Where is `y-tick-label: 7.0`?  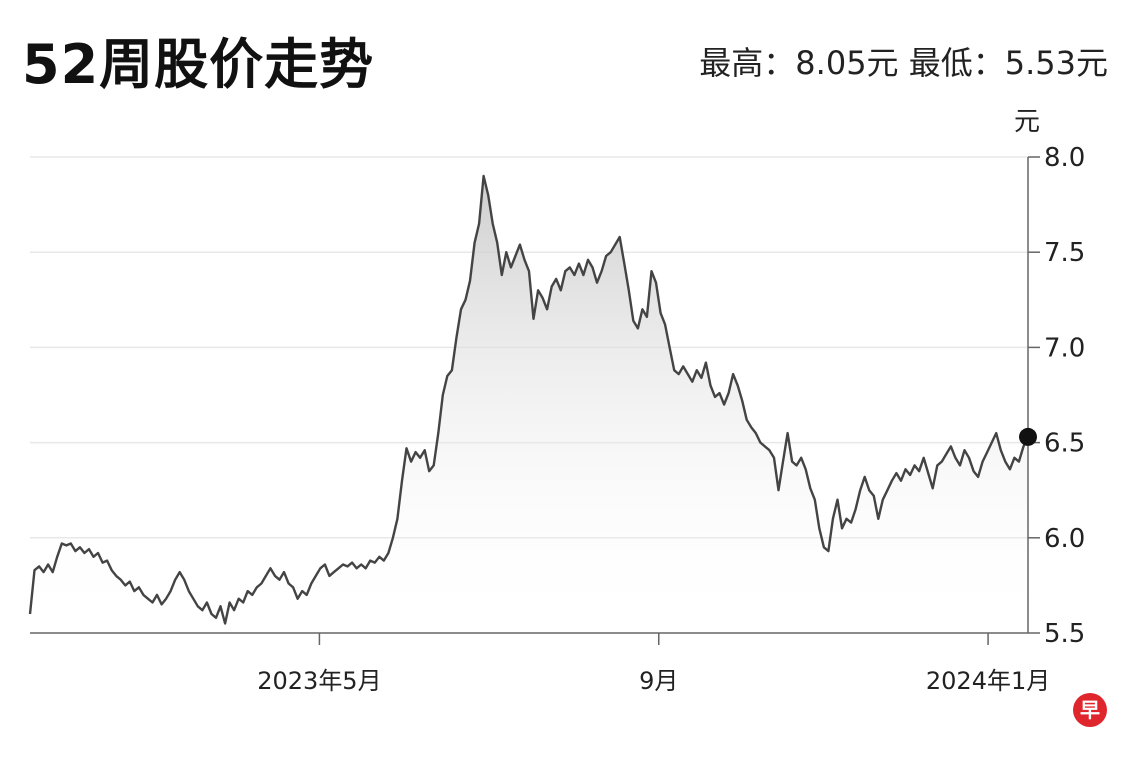
y-tick-label: 7.0 is located at coordinates (1064, 348).